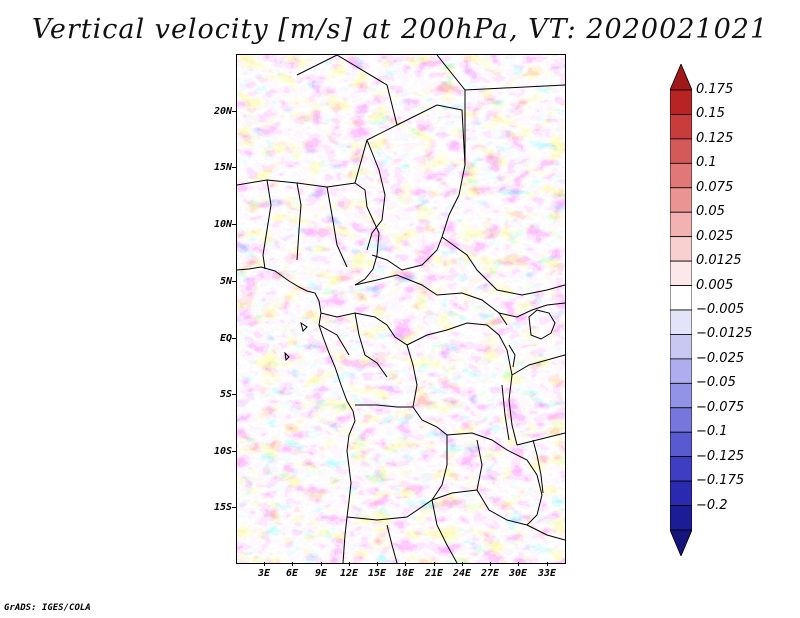 The width and height of the screenshot is (800, 618). Describe the element at coordinates (405, 573) in the screenshot. I see `lon-label-18e: 18E` at that location.